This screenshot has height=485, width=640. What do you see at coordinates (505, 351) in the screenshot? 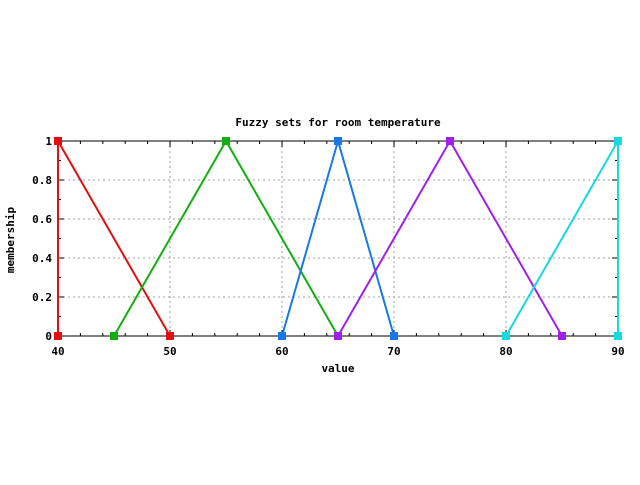
I see `x-tick-label: 80` at bounding box center [505, 351].